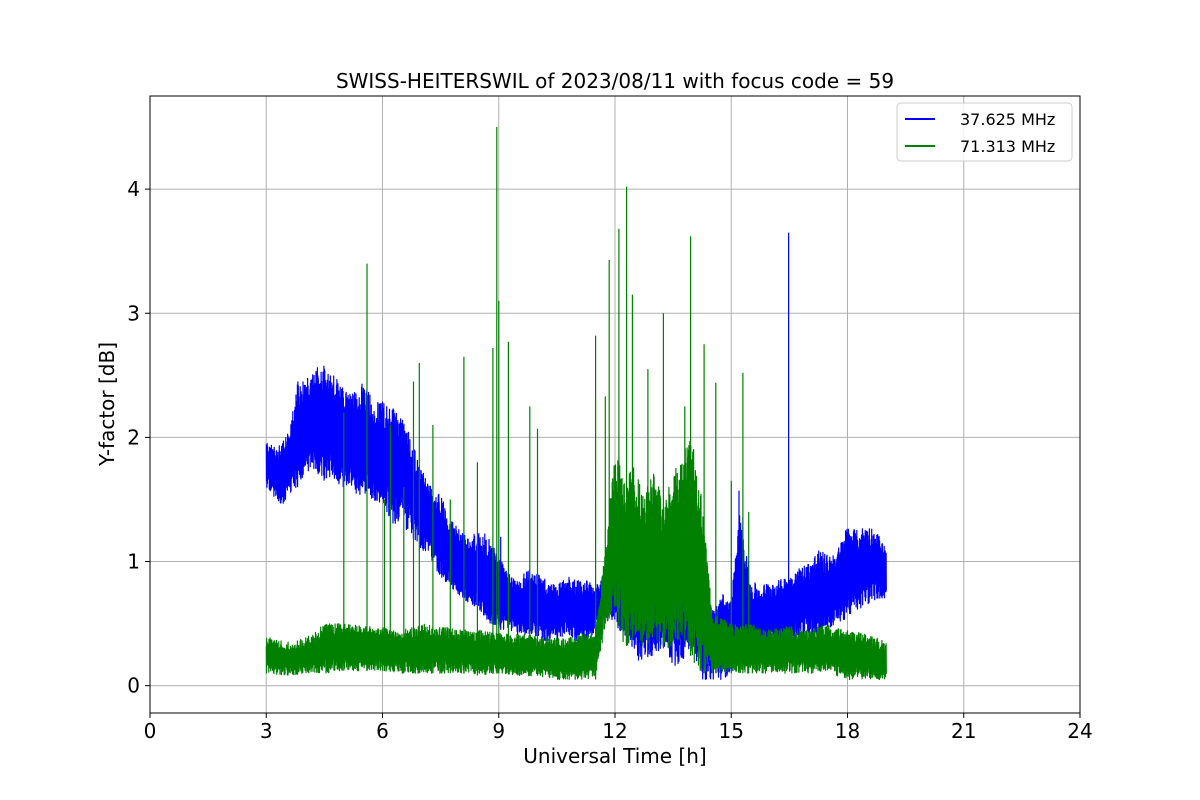  Describe the element at coordinates (1007, 146) in the screenshot. I see `legend-label-71mhz: 71.313 MHz` at that location.